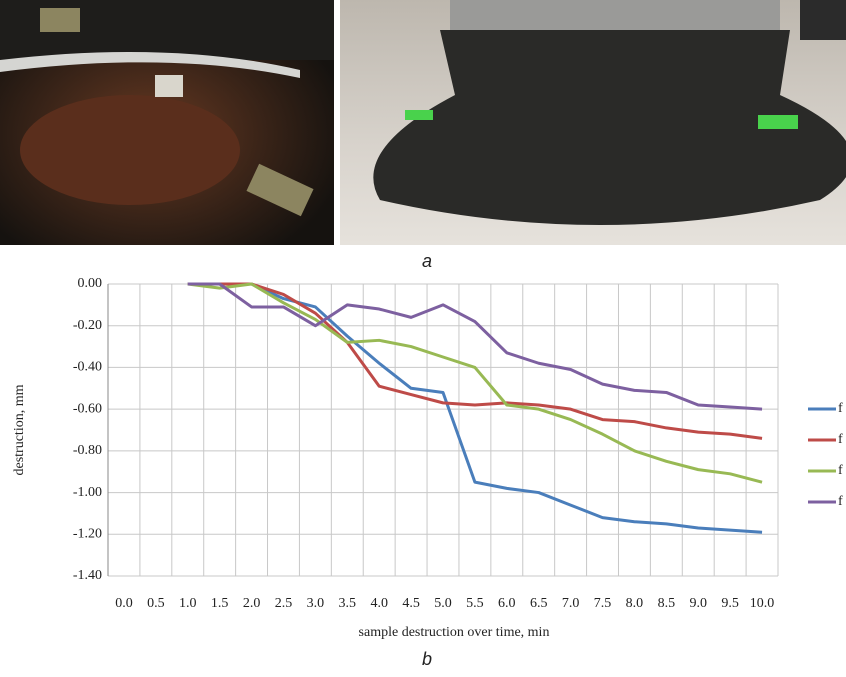 The image size is (846, 677). I want to click on x-tick-label: 2.5, so click(284, 603).